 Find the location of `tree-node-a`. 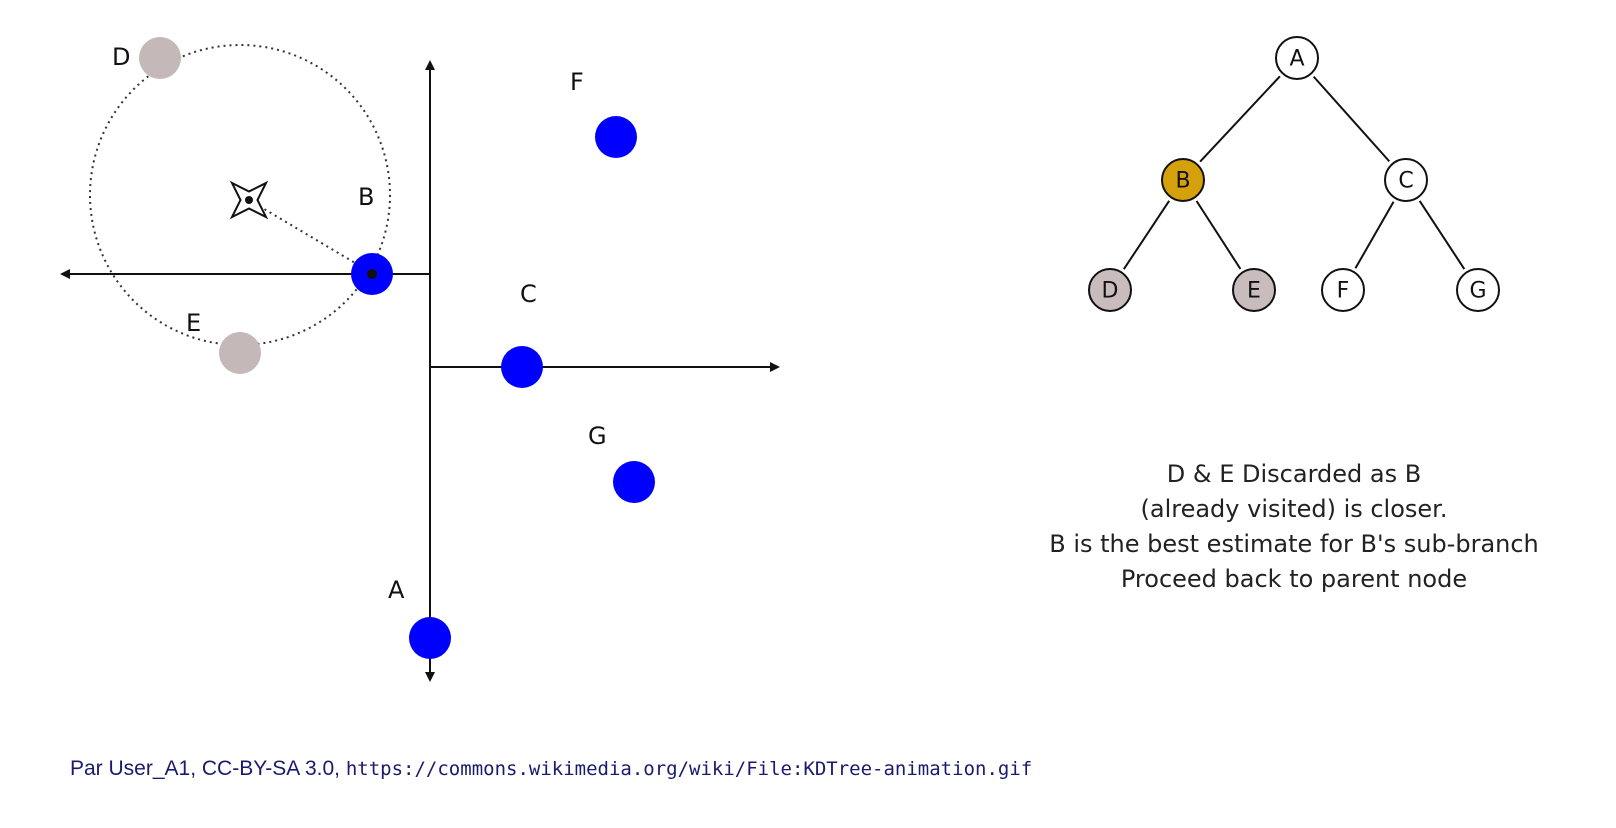

tree-node-a is located at coordinates (1297, 58).